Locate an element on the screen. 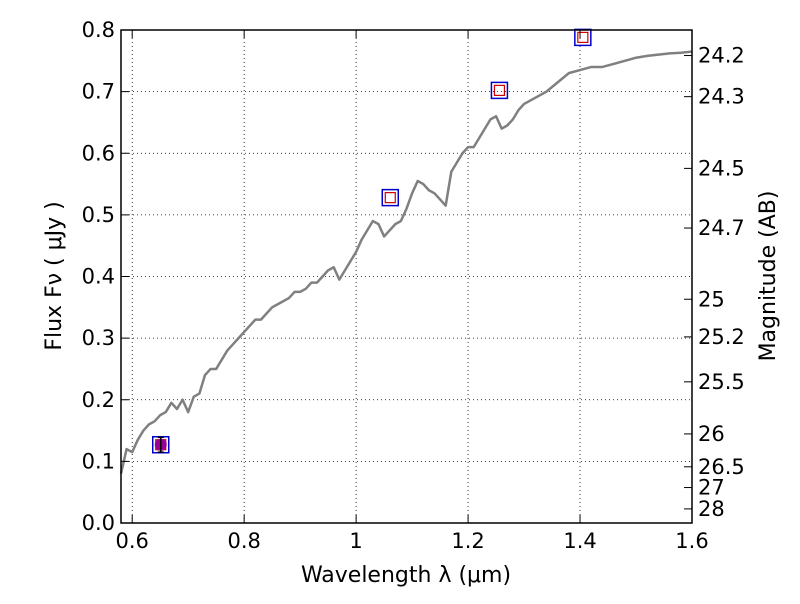  y-tick-label: 0.3 is located at coordinates (98, 338).